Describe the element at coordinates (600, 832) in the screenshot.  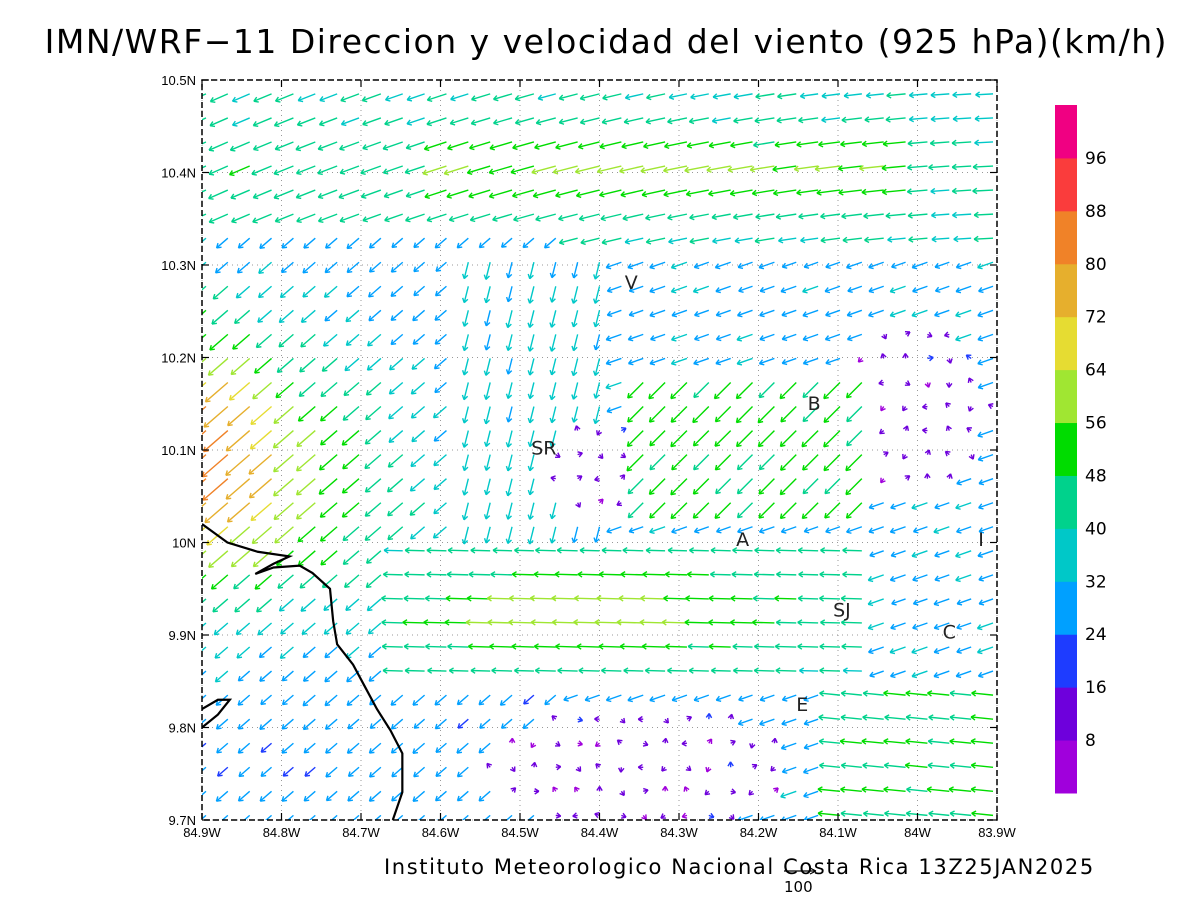
I see `x-tick-label: 84.4W` at that location.